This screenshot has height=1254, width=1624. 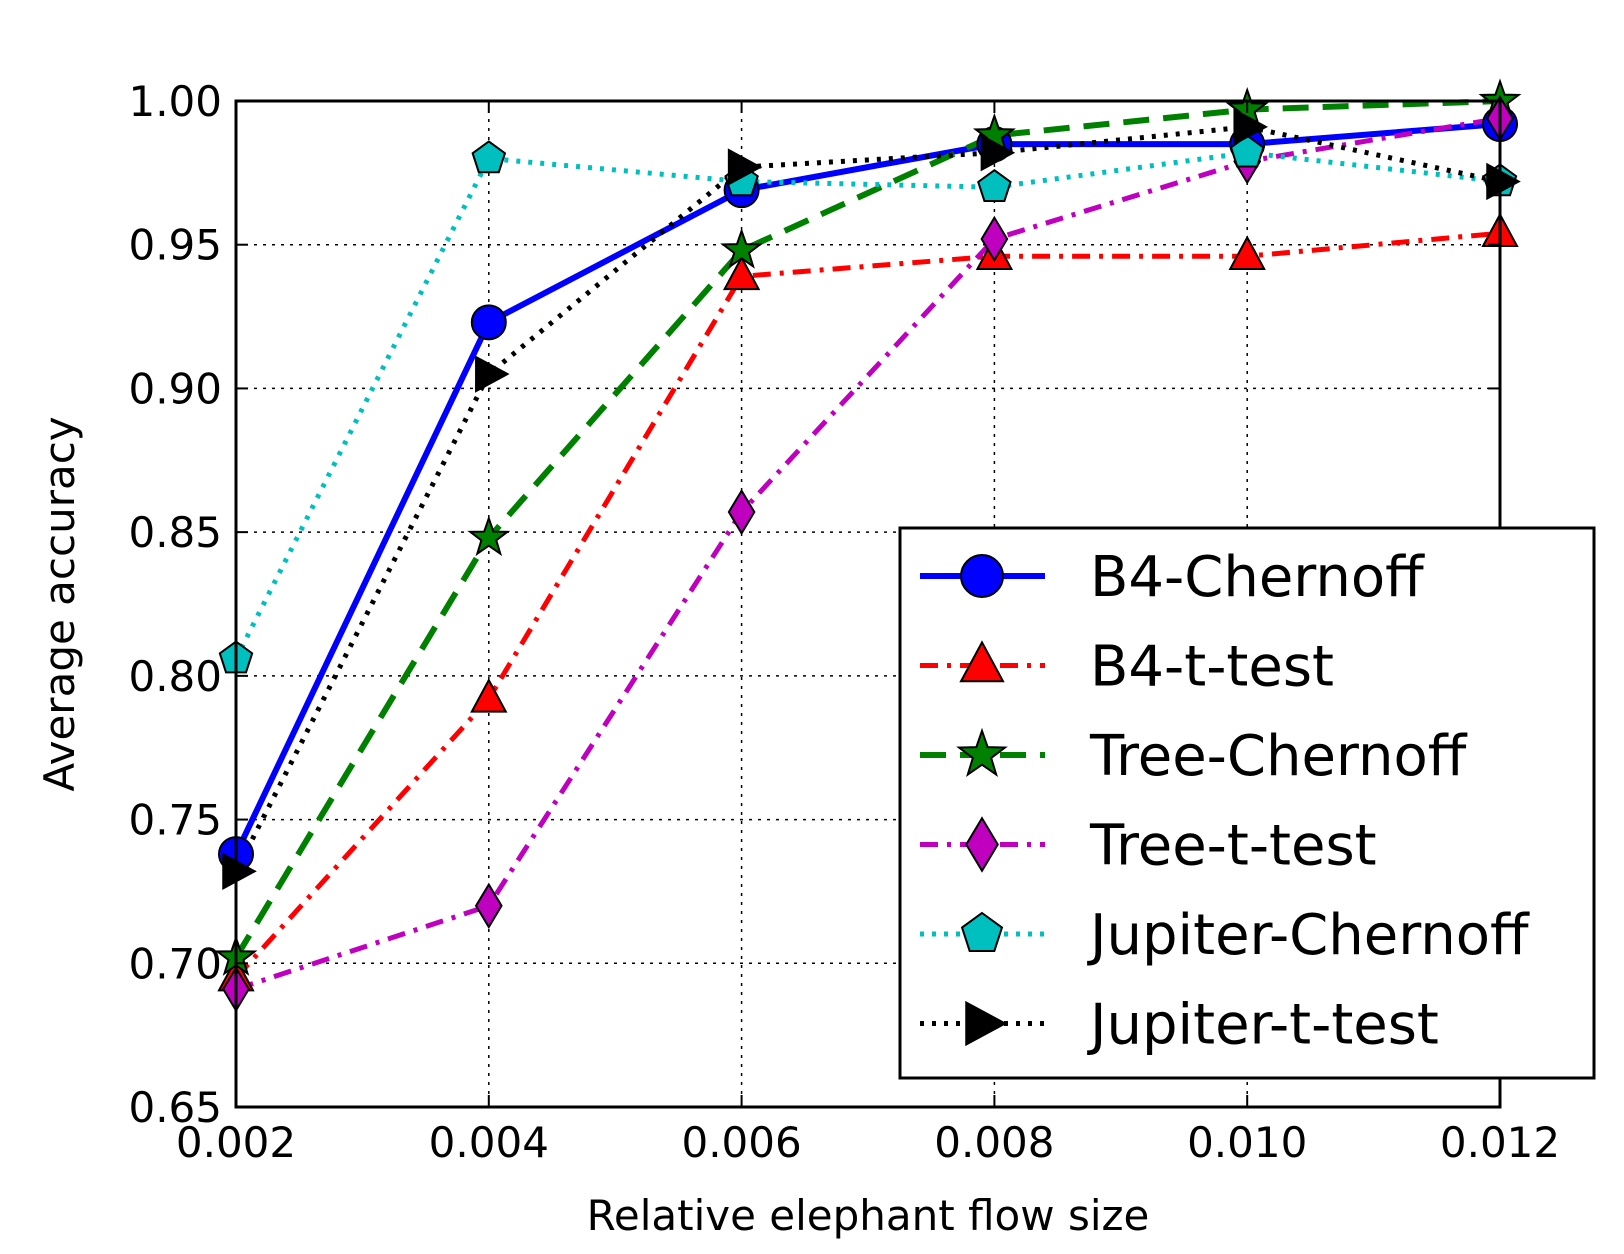 What do you see at coordinates (175, 101) in the screenshot?
I see `y-tick-label: 1.00` at bounding box center [175, 101].